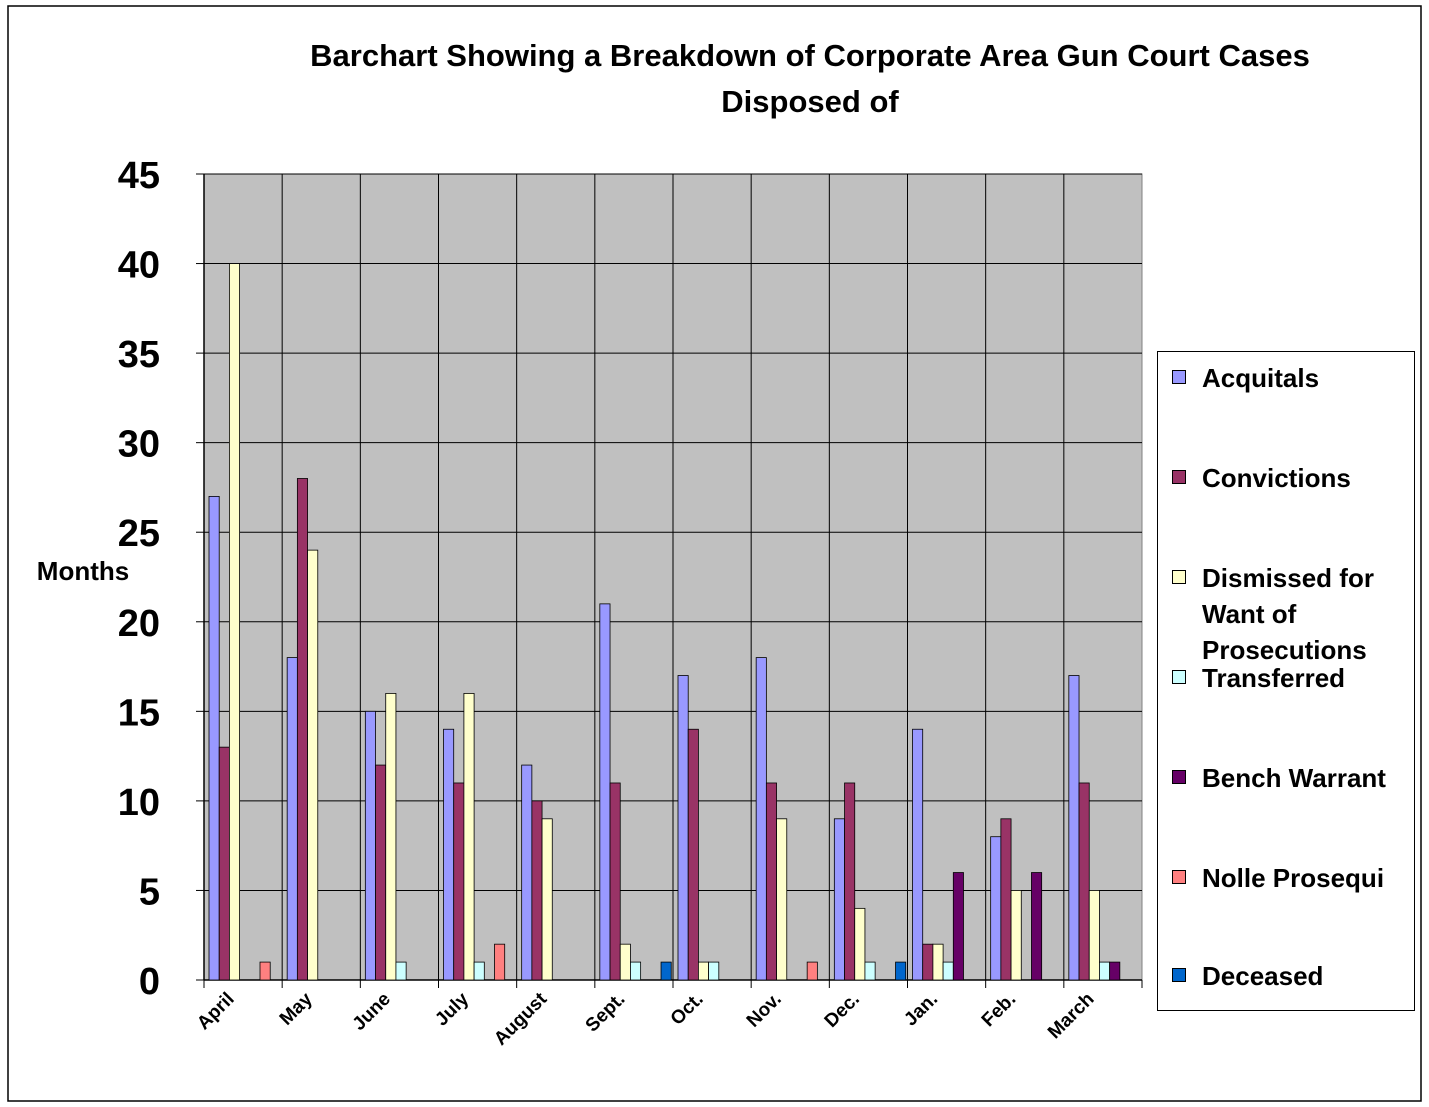 This screenshot has width=1429, height=1107. What do you see at coordinates (215, 1011) in the screenshot?
I see `x-tick-label: April` at bounding box center [215, 1011].